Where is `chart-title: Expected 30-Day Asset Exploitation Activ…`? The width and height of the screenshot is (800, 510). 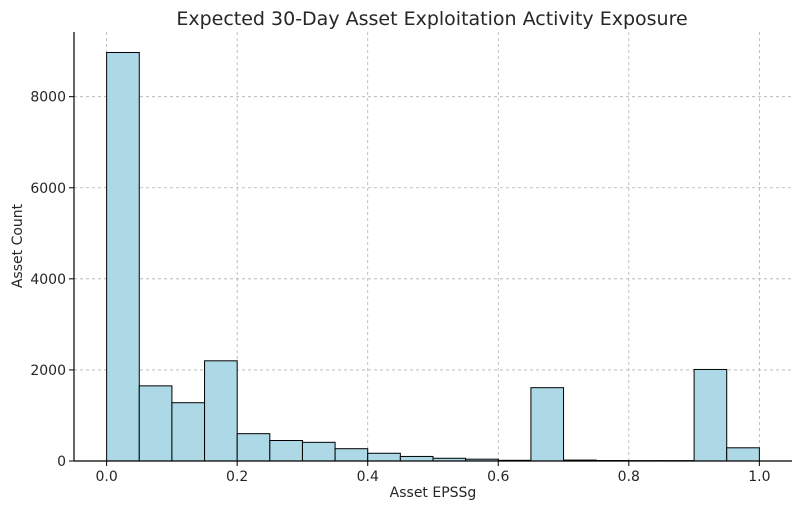
chart-title: Expected 30-Day Asset Exploitation Activ… is located at coordinates (431, 19).